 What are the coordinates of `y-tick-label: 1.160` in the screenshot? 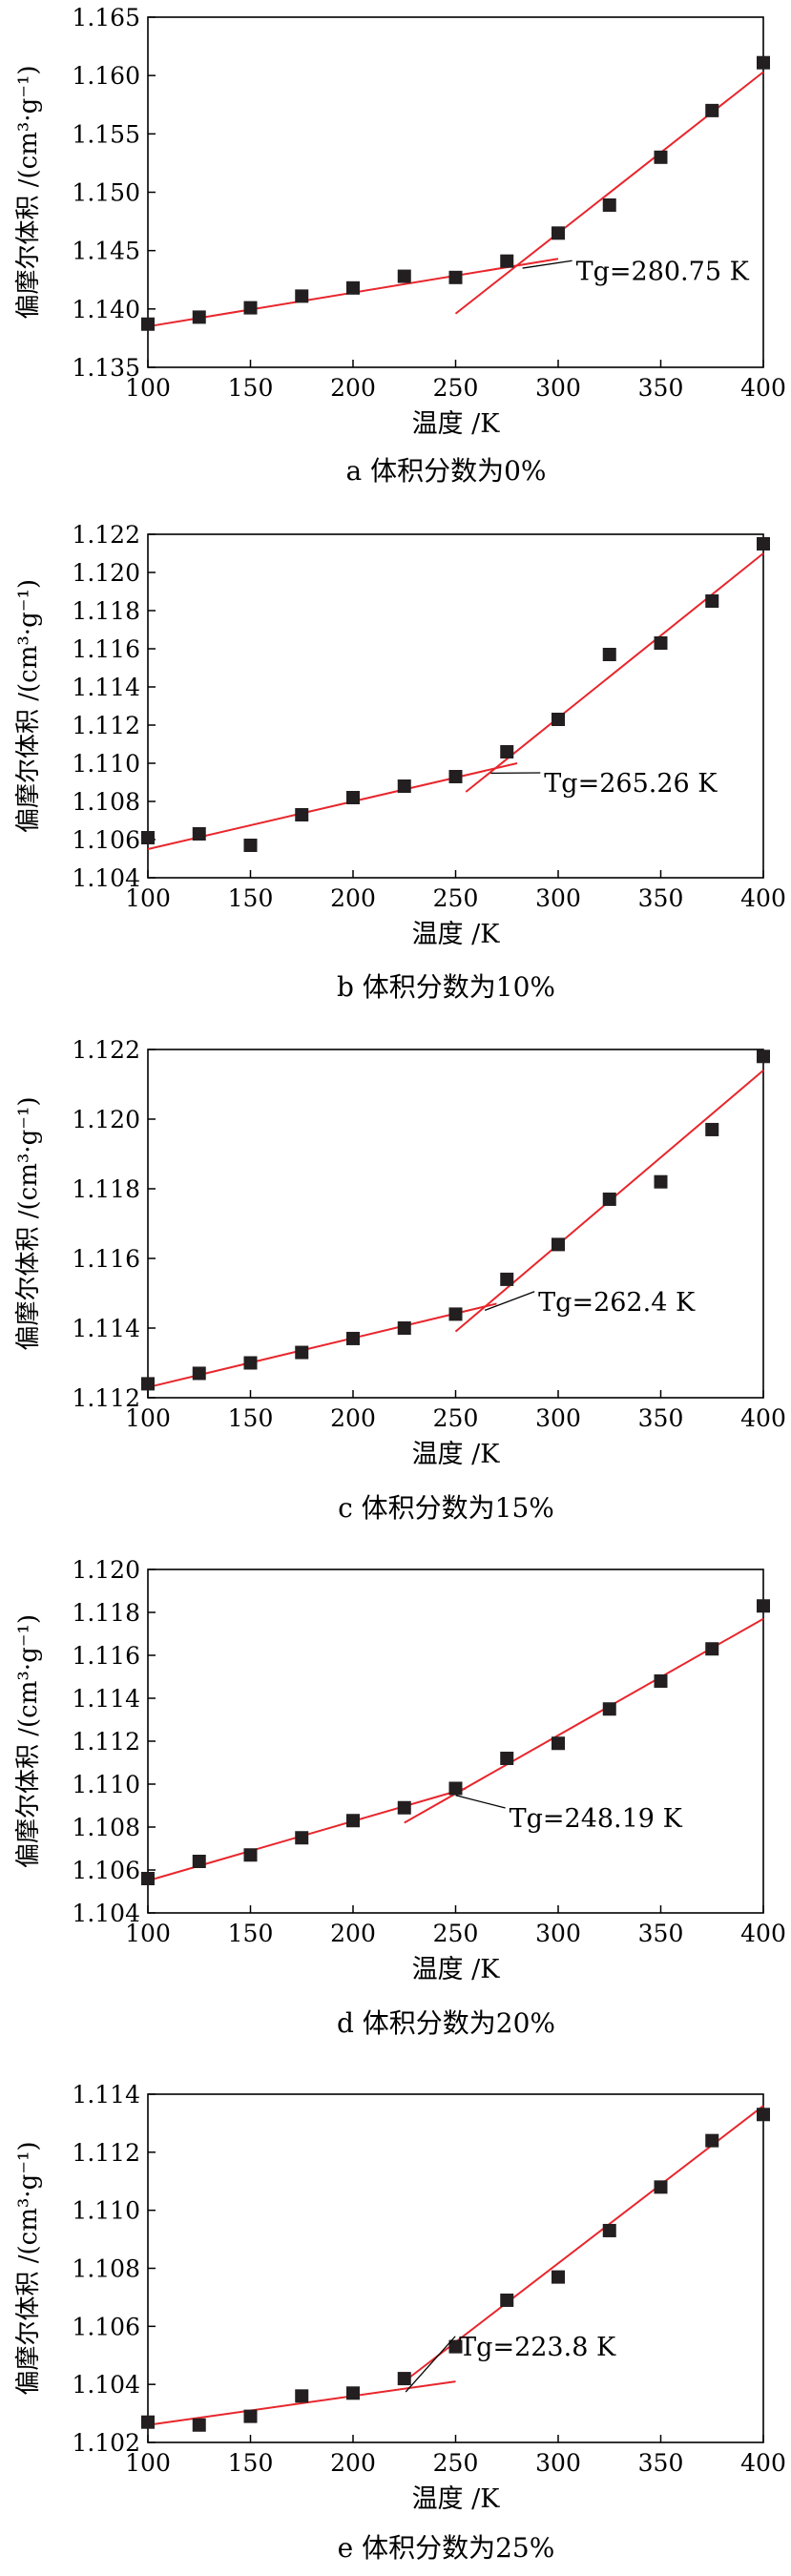 It's located at (106, 76).